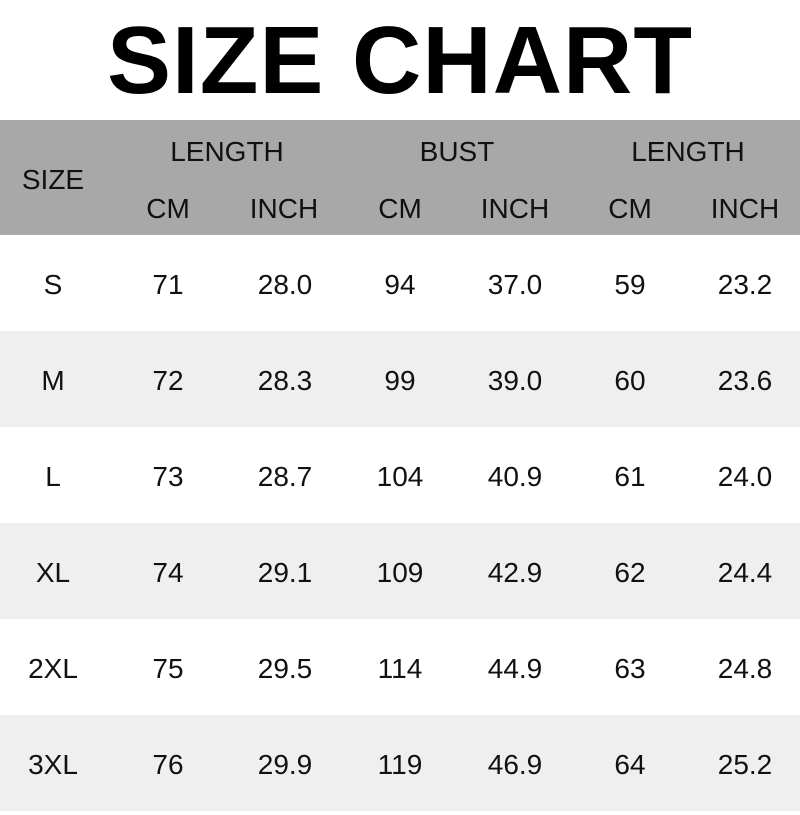  What do you see at coordinates (285, 284) in the screenshot?
I see `cell-length-inch: 28.0` at bounding box center [285, 284].